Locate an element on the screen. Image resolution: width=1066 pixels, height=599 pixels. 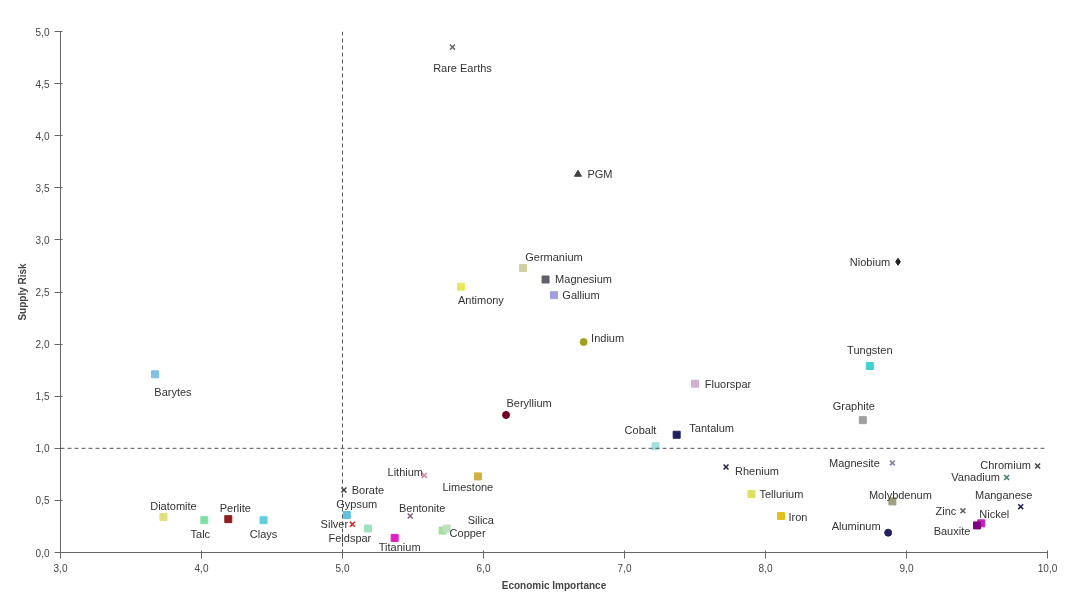
series-label: Zinc is located at coordinates (946, 510).